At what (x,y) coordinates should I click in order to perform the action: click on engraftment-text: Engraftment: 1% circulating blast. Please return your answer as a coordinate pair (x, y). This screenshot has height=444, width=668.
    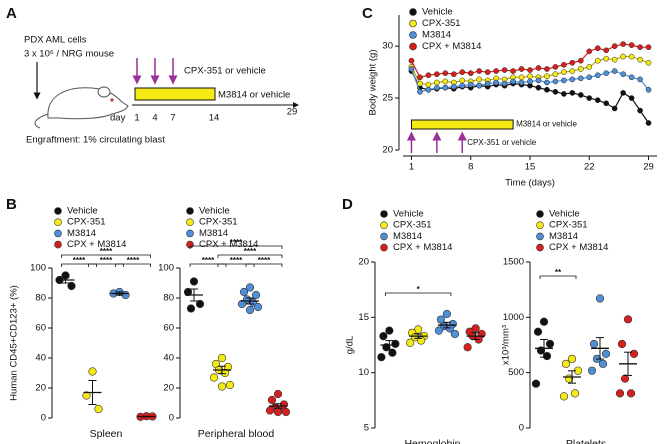
    Looking at the image, I should click on (95, 140).